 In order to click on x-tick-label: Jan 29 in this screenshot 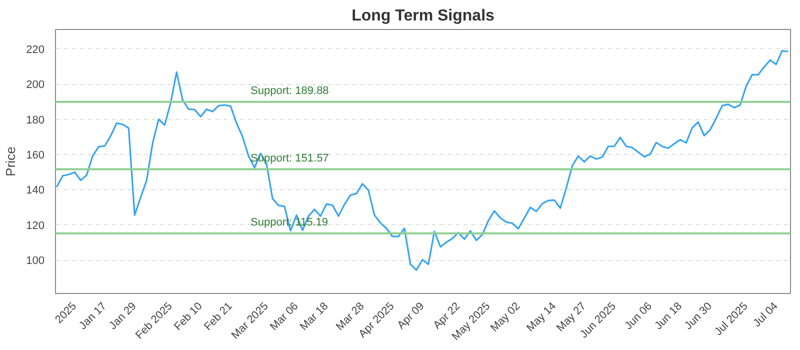, I will do `click(123, 316)`.